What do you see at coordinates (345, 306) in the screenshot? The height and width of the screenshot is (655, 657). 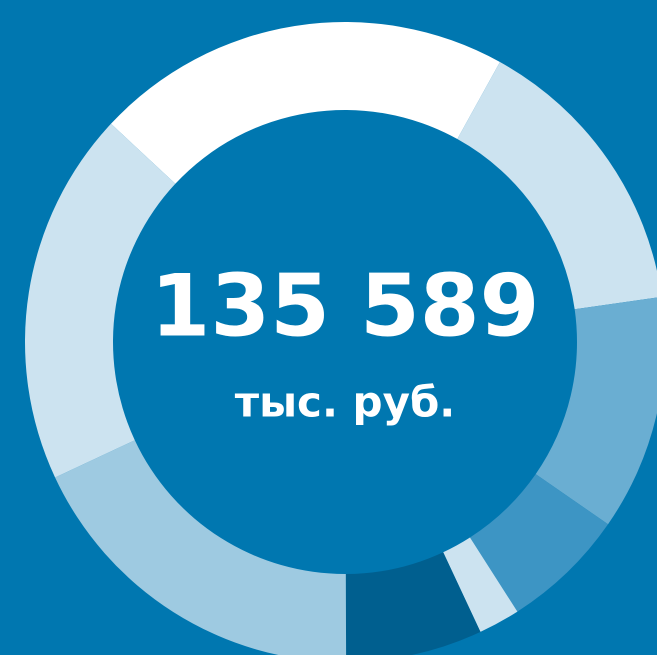 I see `center-value: 135 589` at bounding box center [345, 306].